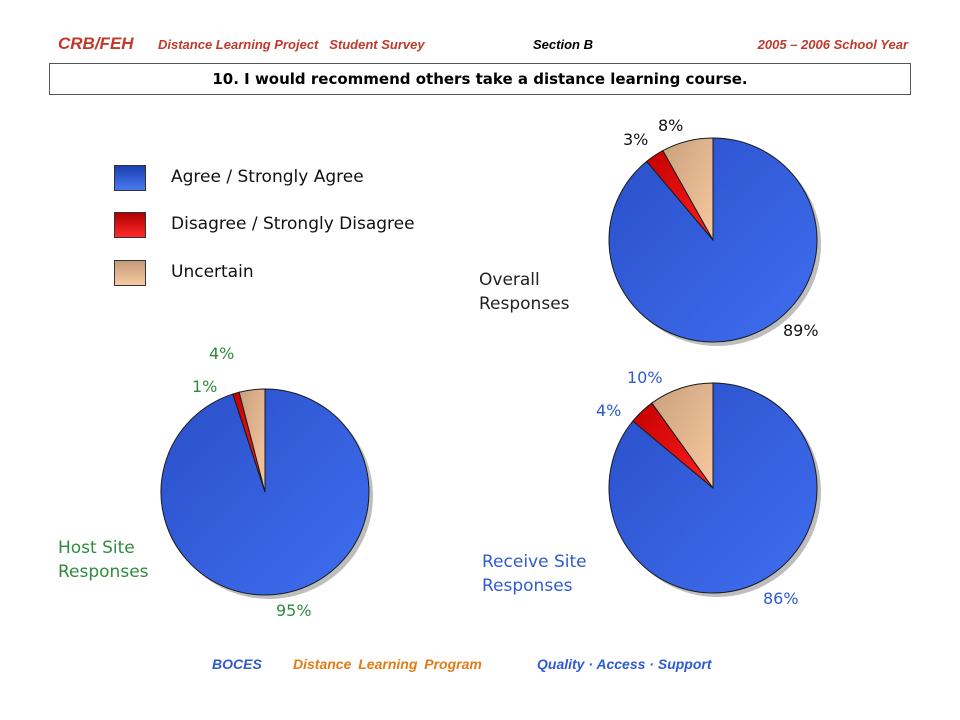 Image resolution: width=960 pixels, height=720 pixels. I want to click on chart-title-host: Host Site Responses, so click(103, 560).